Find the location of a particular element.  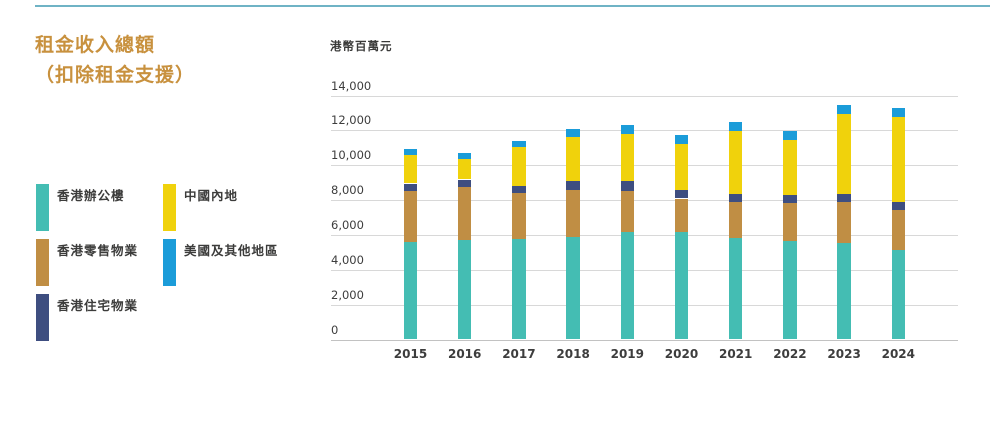

bar-2019-segment-美國及其他地區 is located at coordinates (627, 129).